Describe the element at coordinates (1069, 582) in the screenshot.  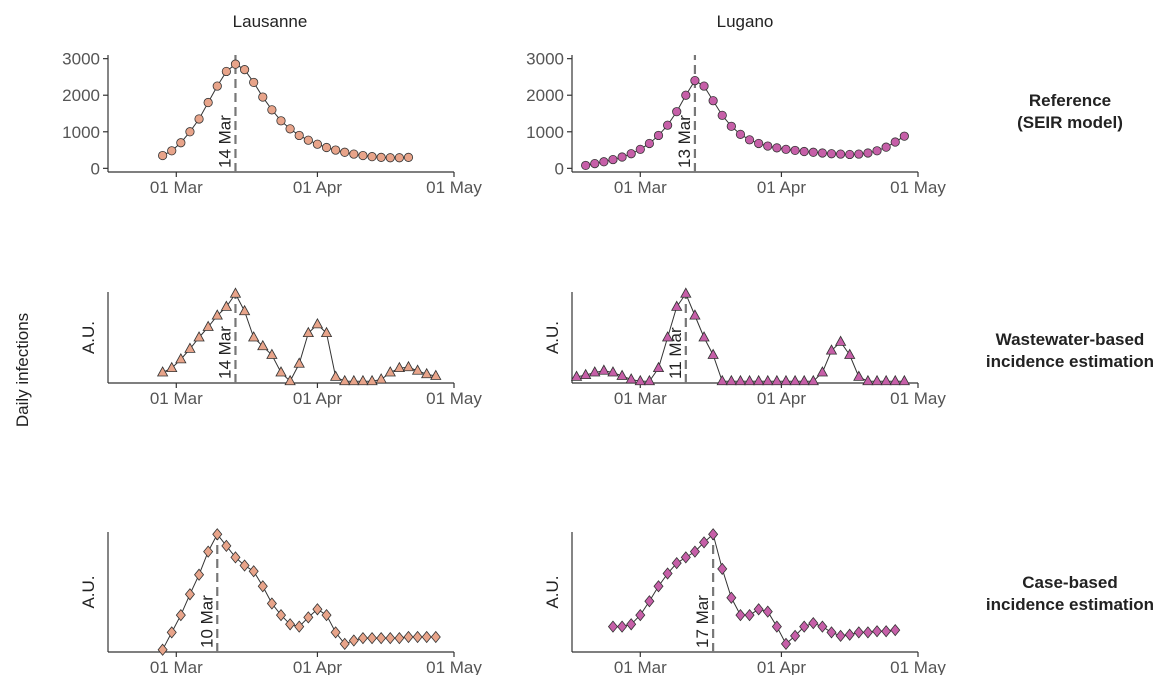
I see `row-label: Case-based` at that location.